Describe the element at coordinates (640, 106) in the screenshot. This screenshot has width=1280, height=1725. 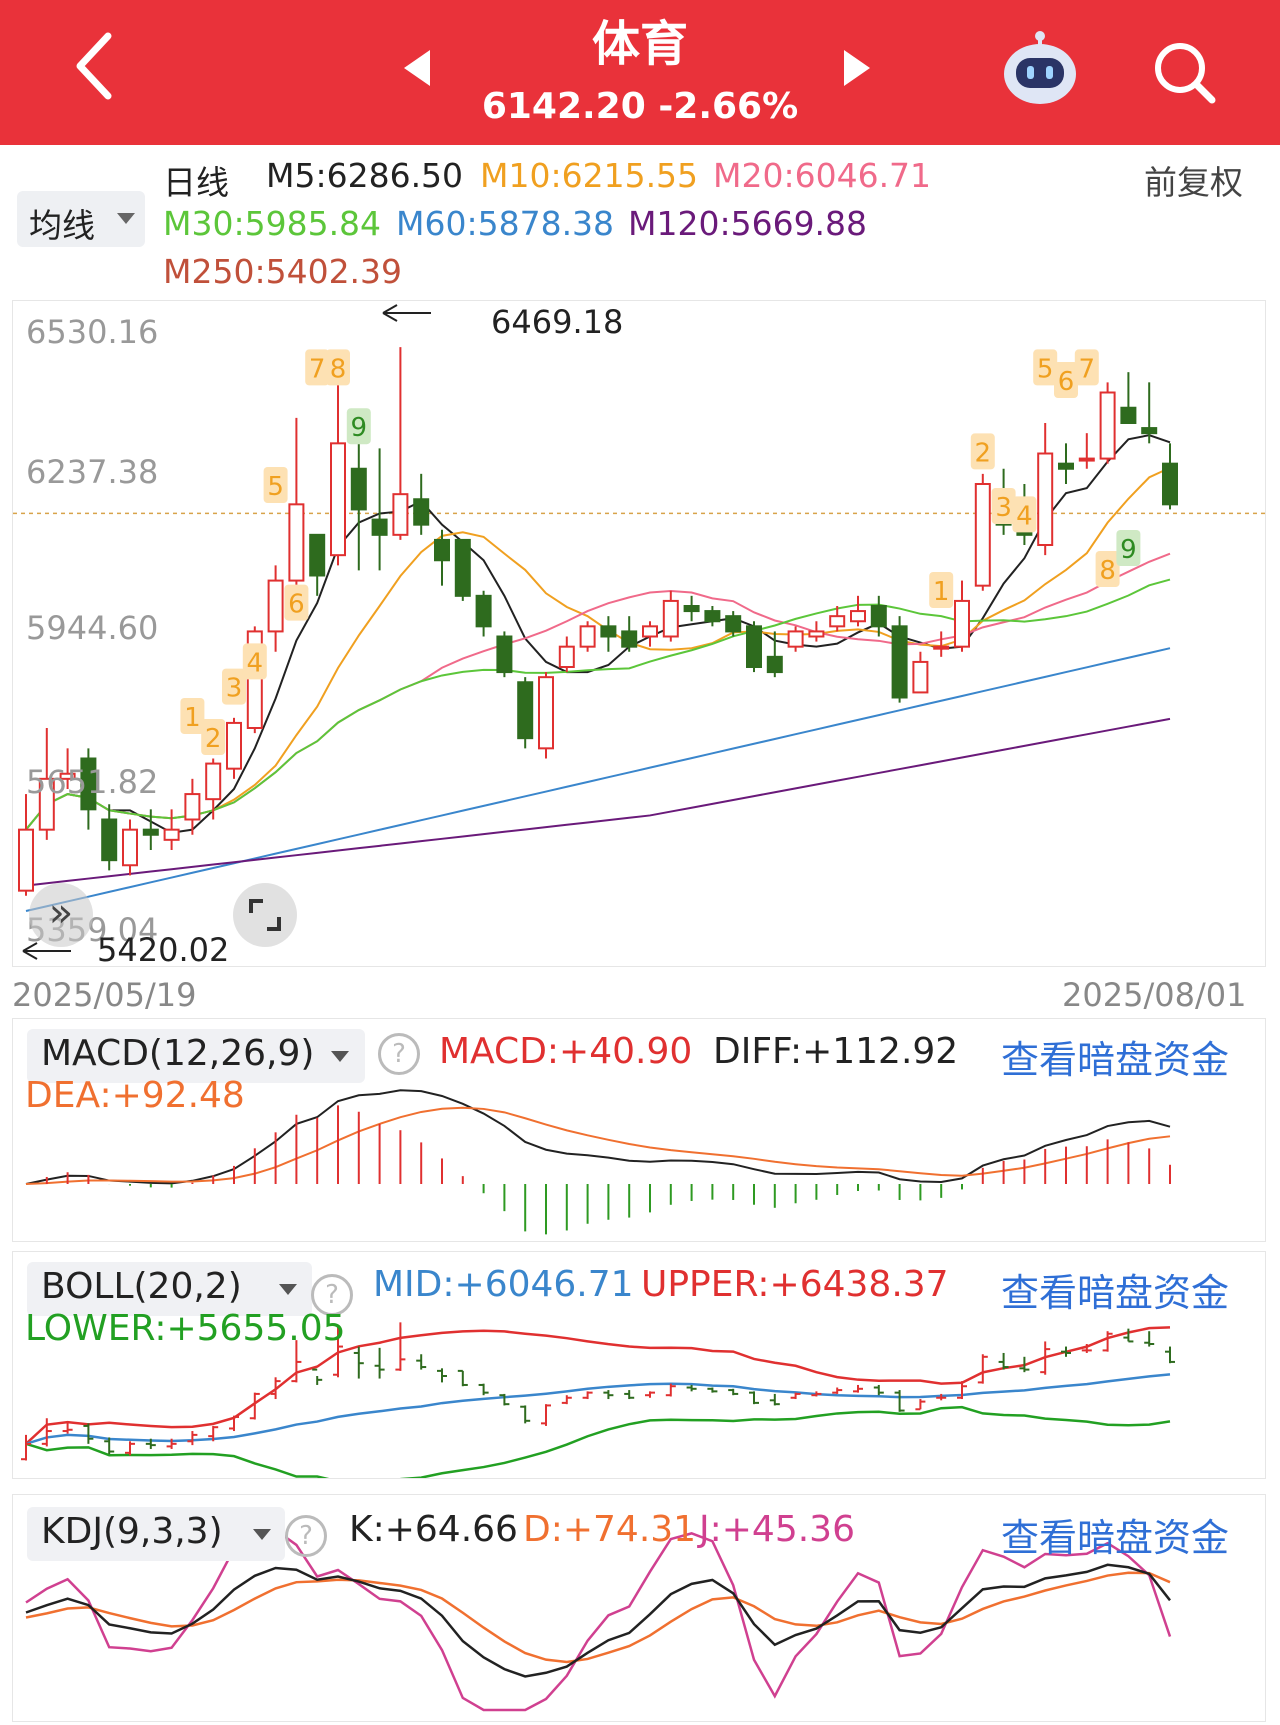
I see `index-quote: 6142.20 -2.66%` at that location.